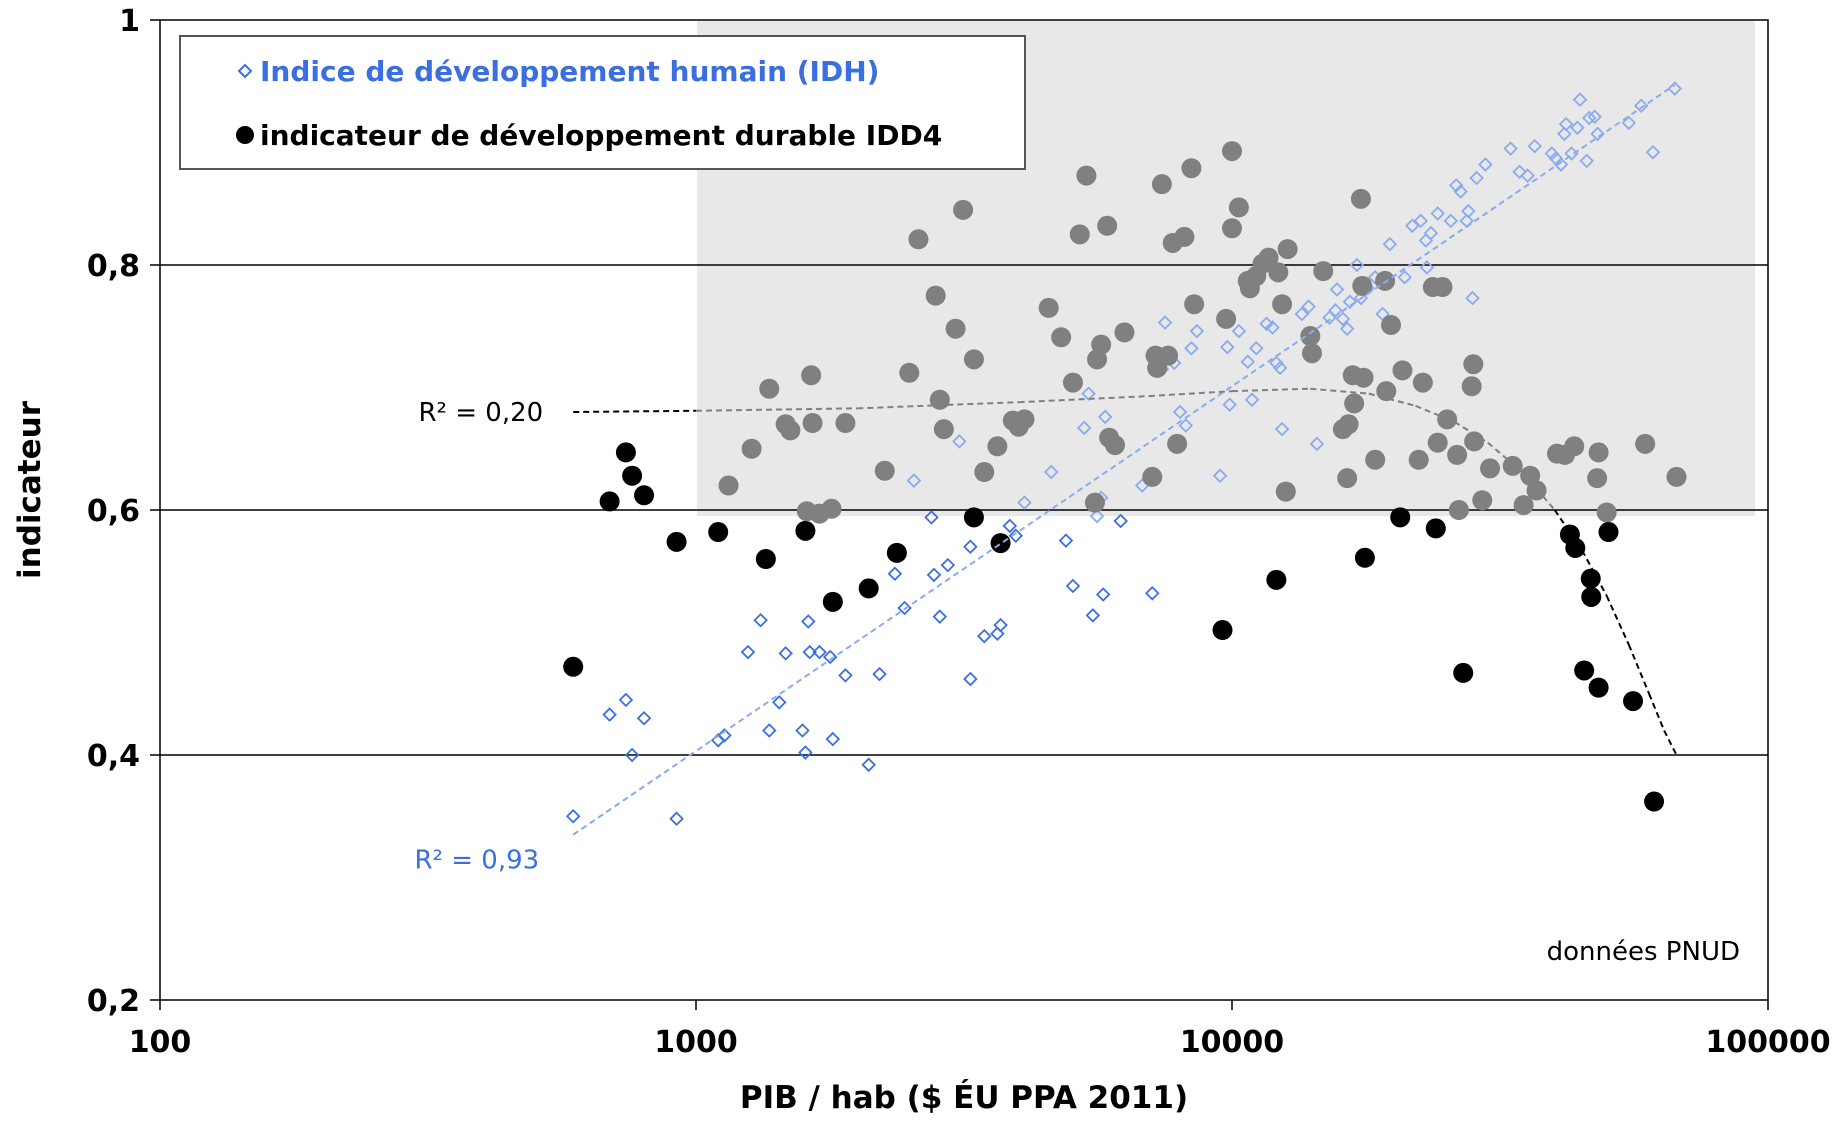 This screenshot has width=1845, height=1123. What do you see at coordinates (113, 756) in the screenshot?
I see `y-tick-label: 0,4` at bounding box center [113, 756].